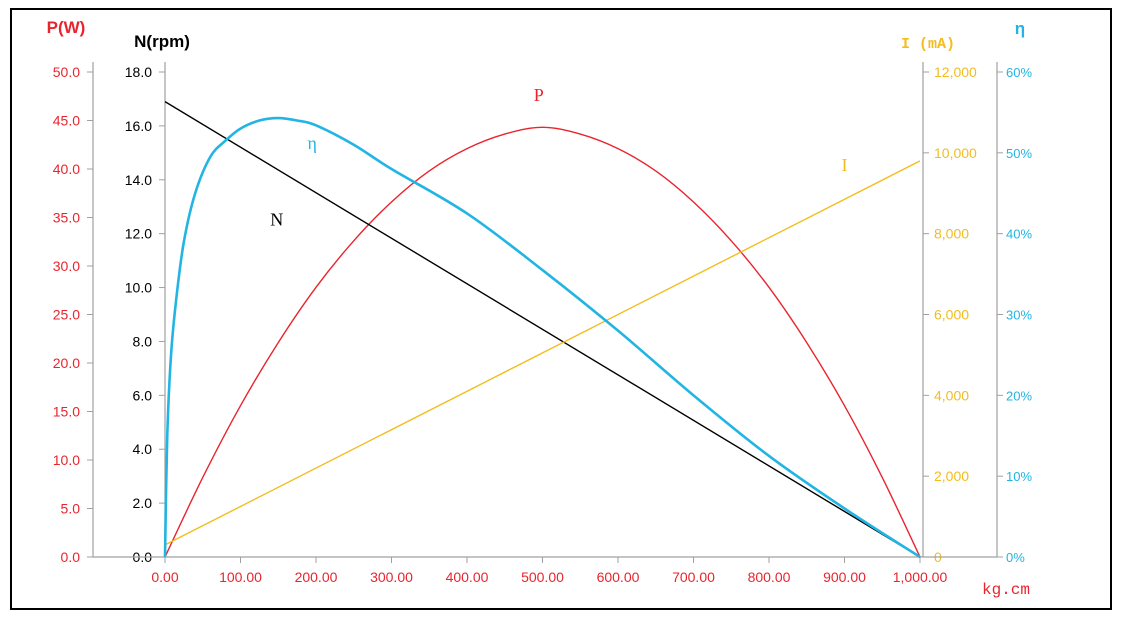 The image size is (1124, 620). What do you see at coordinates (1020, 28) in the screenshot?
I see `efficiency-axis-title: η` at bounding box center [1020, 28].